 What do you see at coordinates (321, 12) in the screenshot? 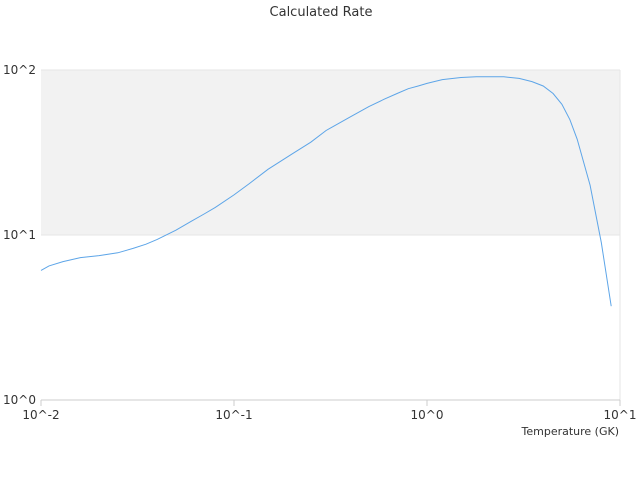
I see `chart-title: Calculated Rate` at bounding box center [321, 12].